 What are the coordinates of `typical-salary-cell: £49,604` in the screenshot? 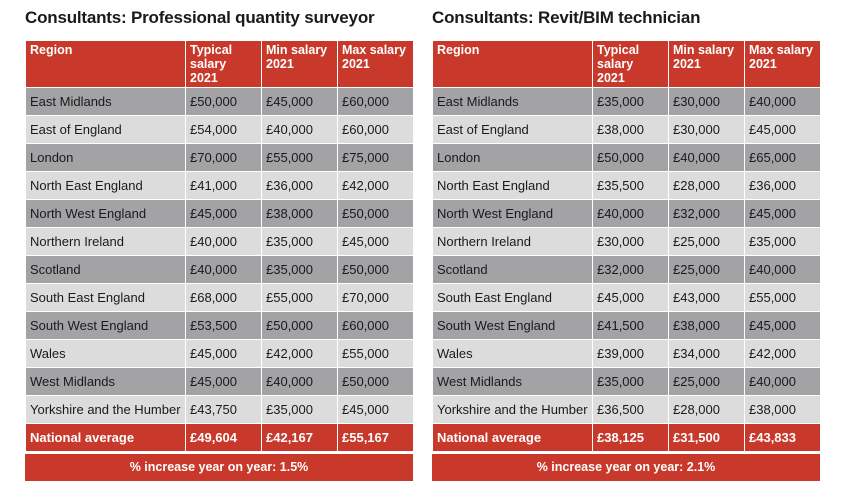 It's located at (223, 437).